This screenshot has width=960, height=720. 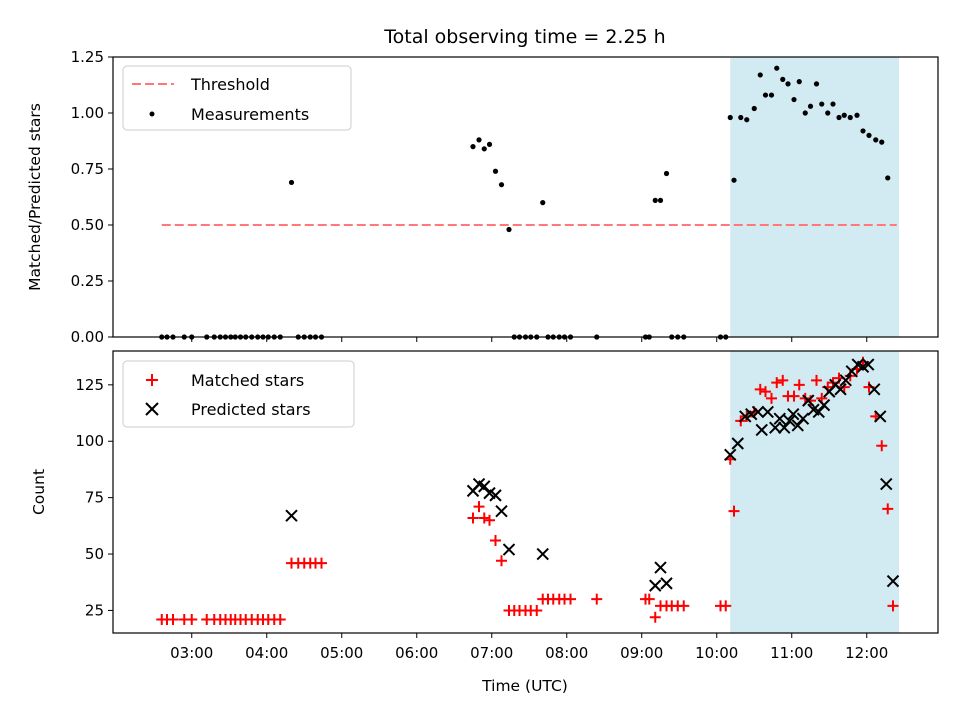 I want to click on y-tick-label: 50, so click(x=94, y=554).